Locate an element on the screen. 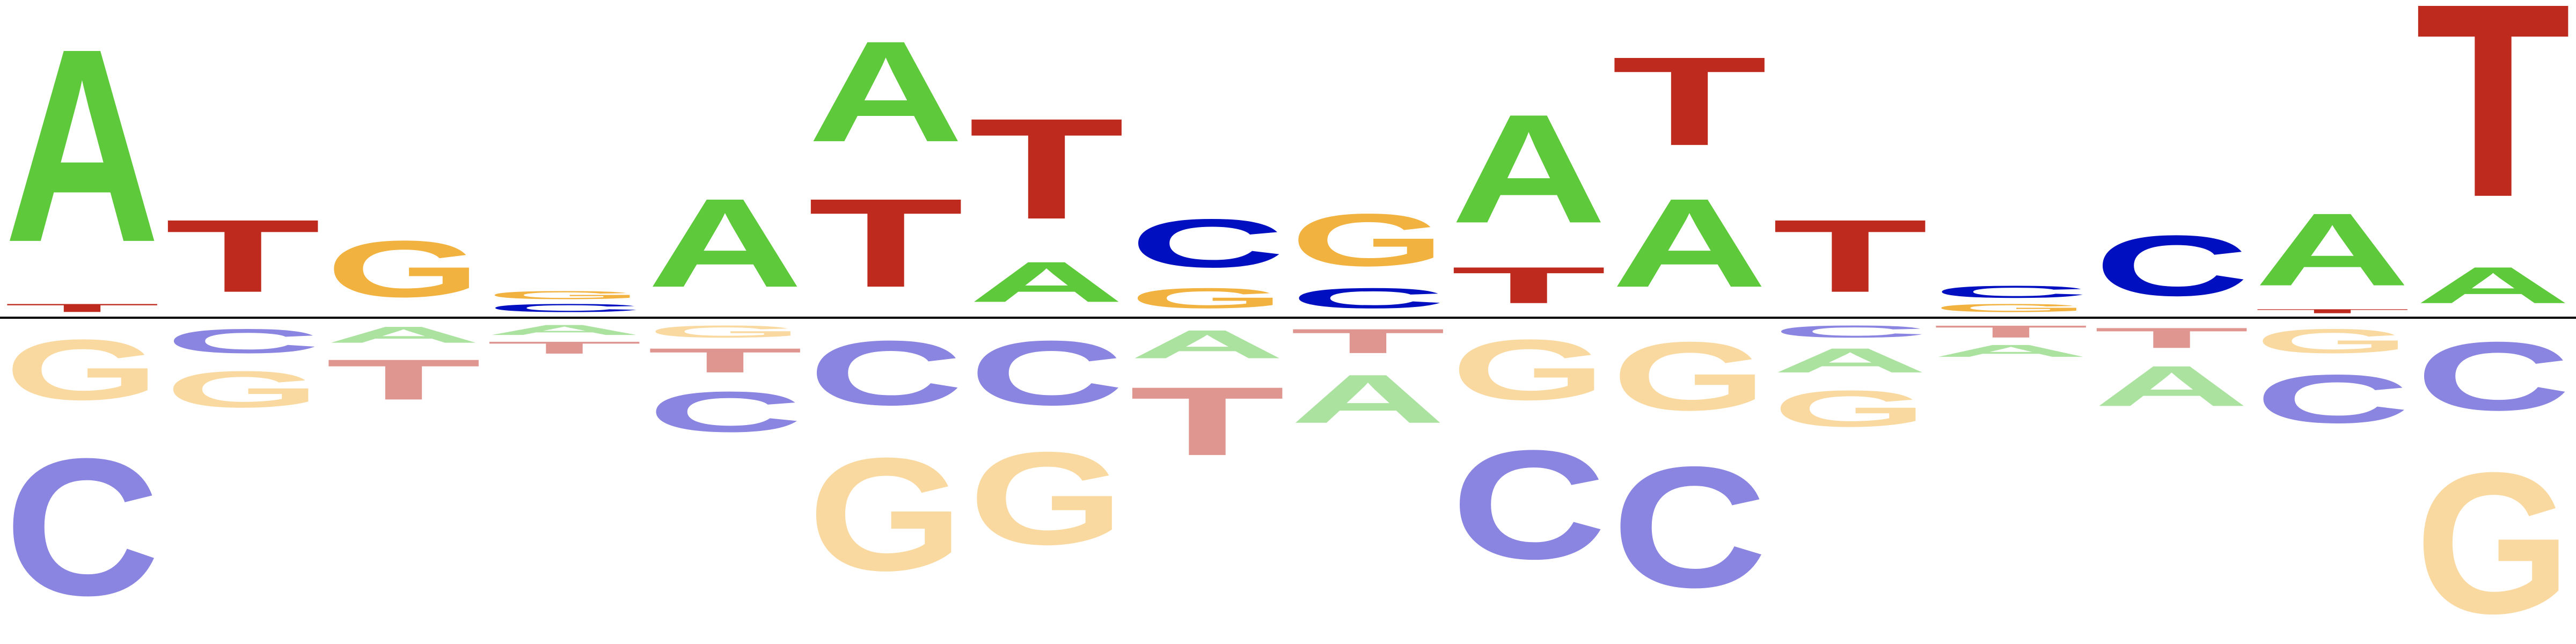  glyph-pos2-c-down: C is located at coordinates (243, 341).